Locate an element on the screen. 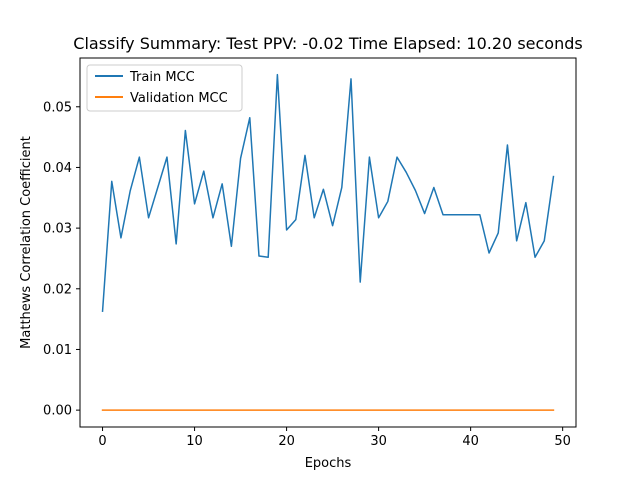 This screenshot has height=484, width=640. y-tick-label: 0.04 is located at coordinates (57, 168).